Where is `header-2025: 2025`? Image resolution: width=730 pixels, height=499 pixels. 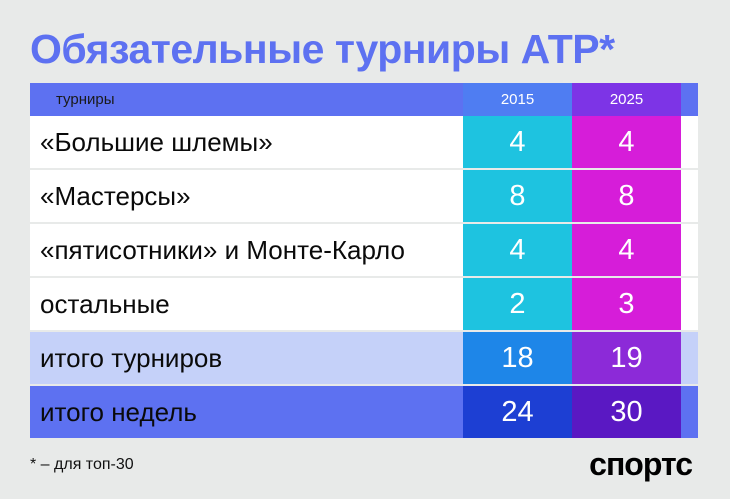 header-2025: 2025 is located at coordinates (626, 99).